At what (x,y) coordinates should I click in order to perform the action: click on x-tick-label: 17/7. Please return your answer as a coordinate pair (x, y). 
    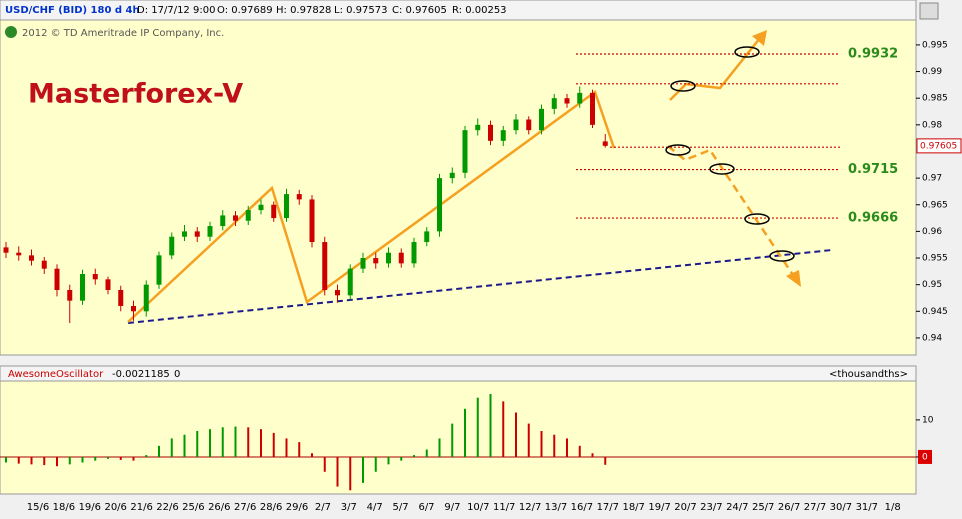
    Looking at the image, I should click on (608, 507).